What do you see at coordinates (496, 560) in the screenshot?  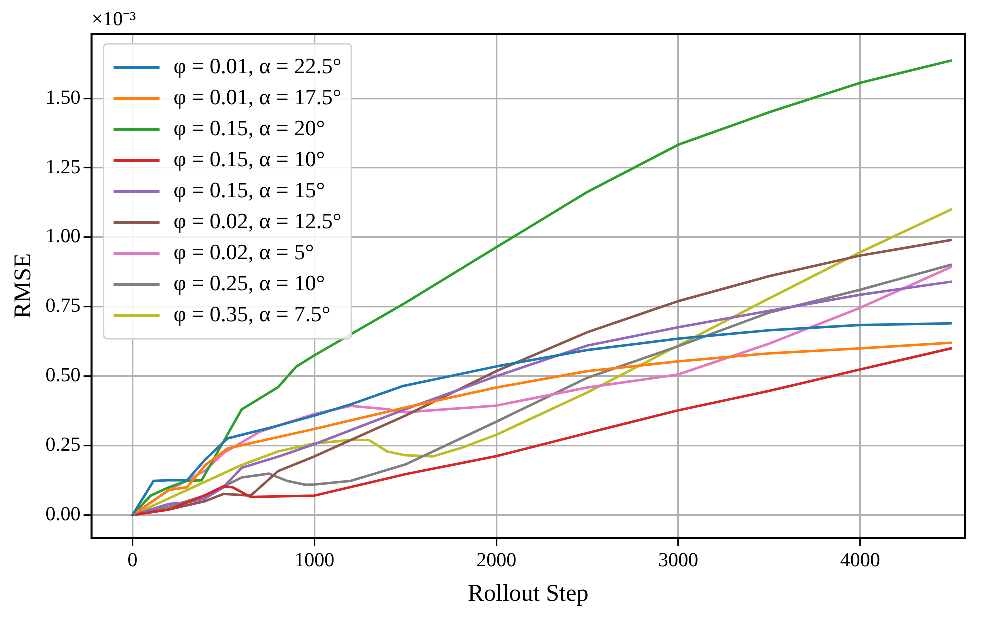 I see `x-tick-label: 2000` at bounding box center [496, 560].